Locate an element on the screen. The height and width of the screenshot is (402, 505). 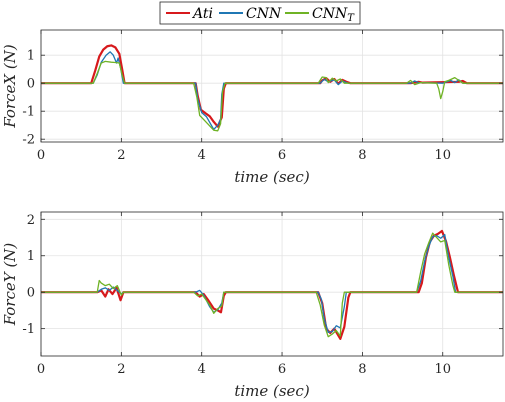
legend: Ati CNN CNNT is located at coordinates (260, 13).